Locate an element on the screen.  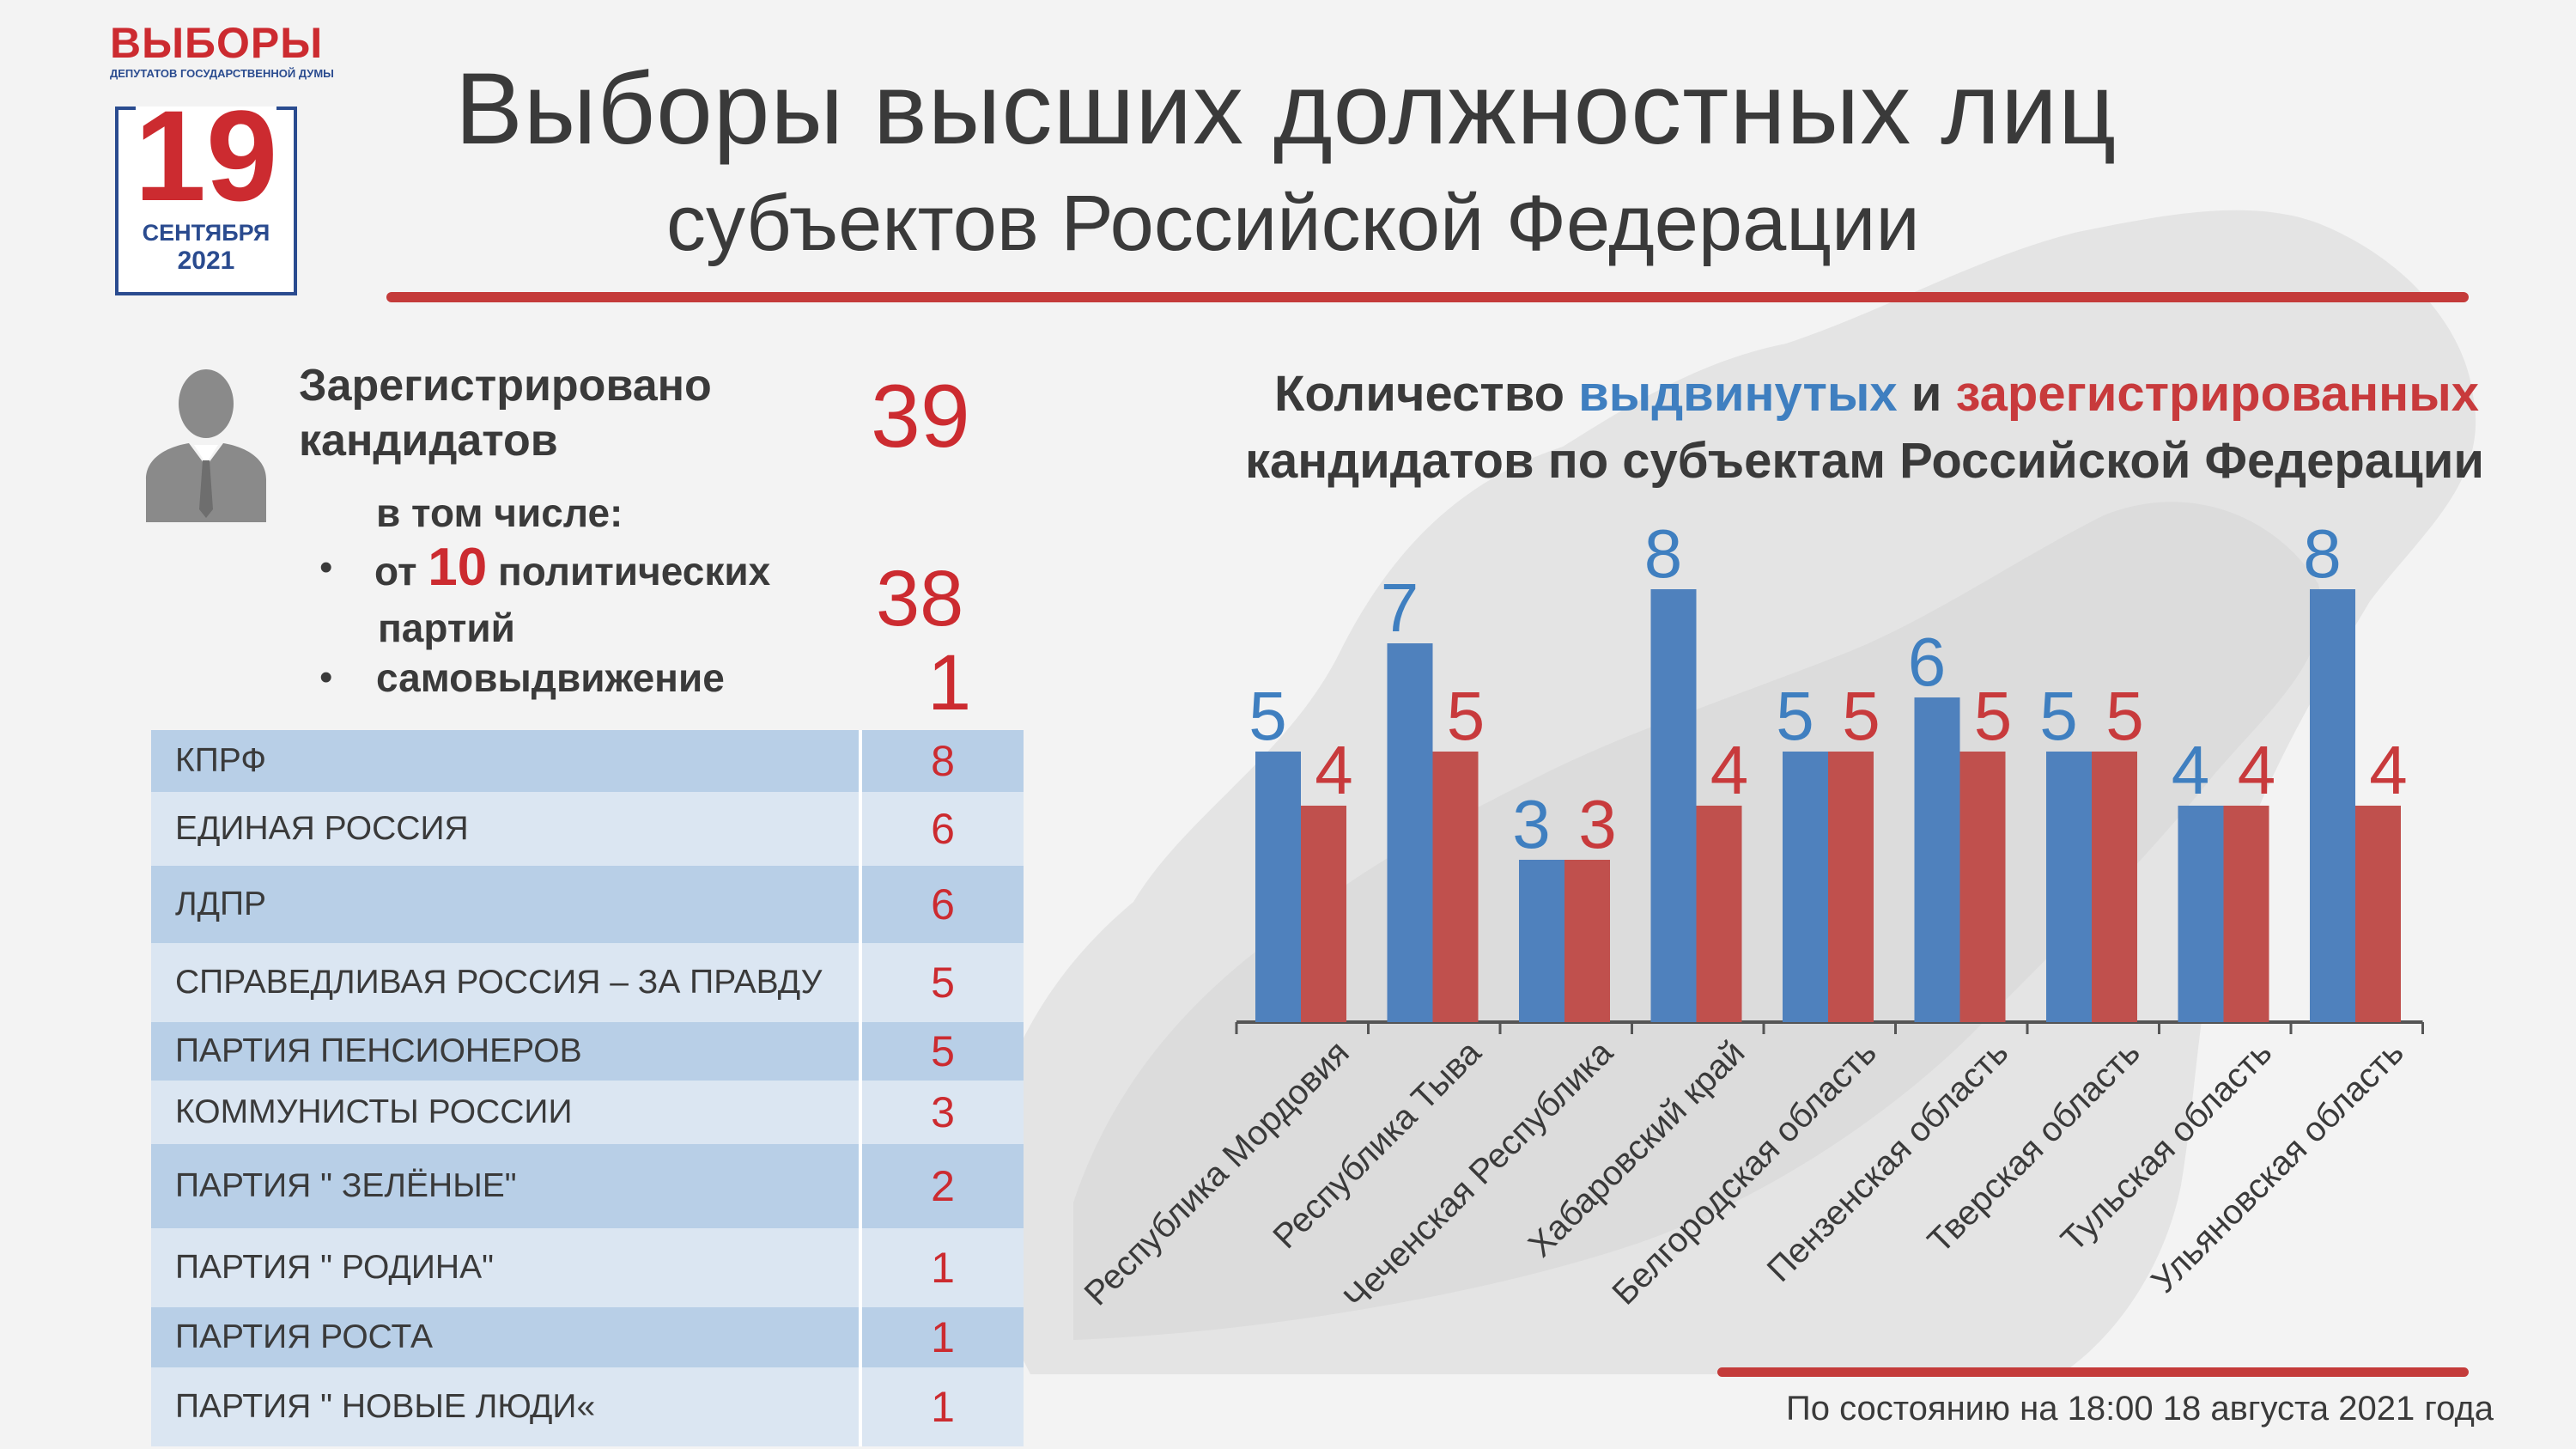
chart-title-part1: Количество is located at coordinates (1419, 394).